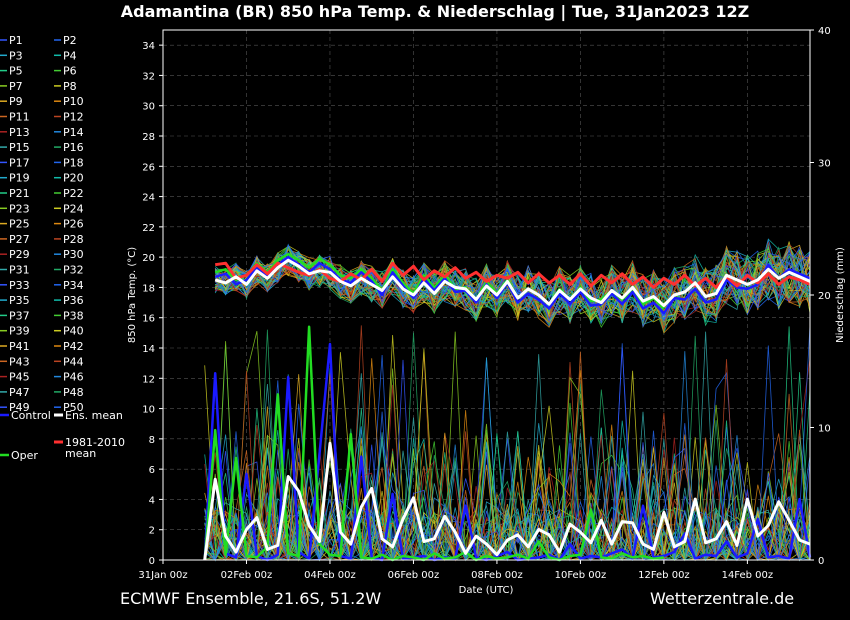  What do you see at coordinates (19, 377) in the screenshot?
I see `legend-item-label: P45` at bounding box center [19, 377].